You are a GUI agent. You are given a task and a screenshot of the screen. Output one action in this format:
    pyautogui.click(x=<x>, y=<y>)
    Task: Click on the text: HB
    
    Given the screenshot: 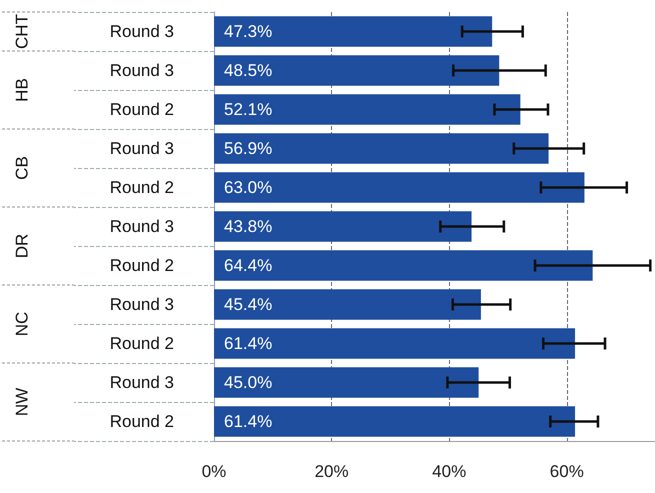 What is the action you would take?
    pyautogui.click(x=22, y=90)
    